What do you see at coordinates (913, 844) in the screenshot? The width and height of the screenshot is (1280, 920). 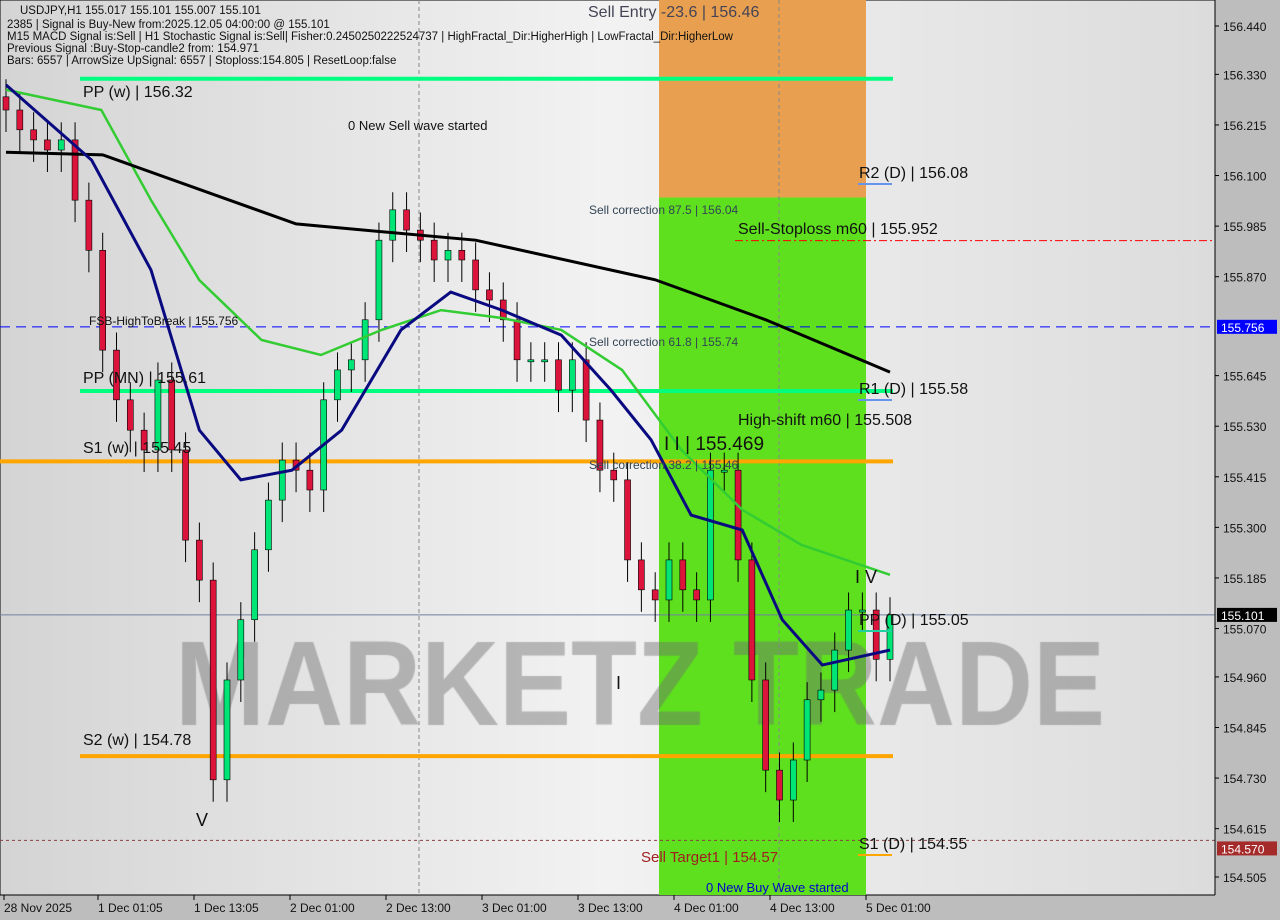 I see `daily-pivot-label: S1 (D) | 154.55` at bounding box center [913, 844].